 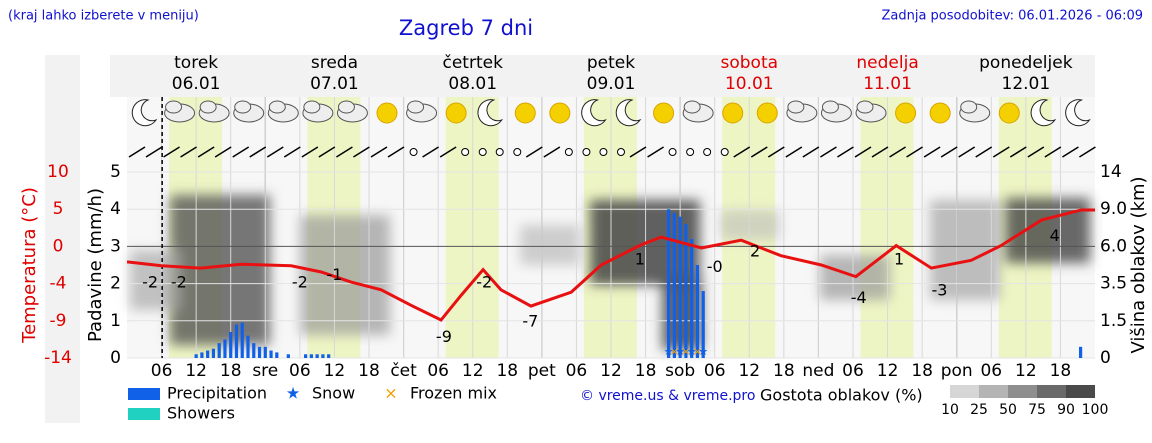 I want to click on x-tick-label: sre, so click(x=265, y=371).